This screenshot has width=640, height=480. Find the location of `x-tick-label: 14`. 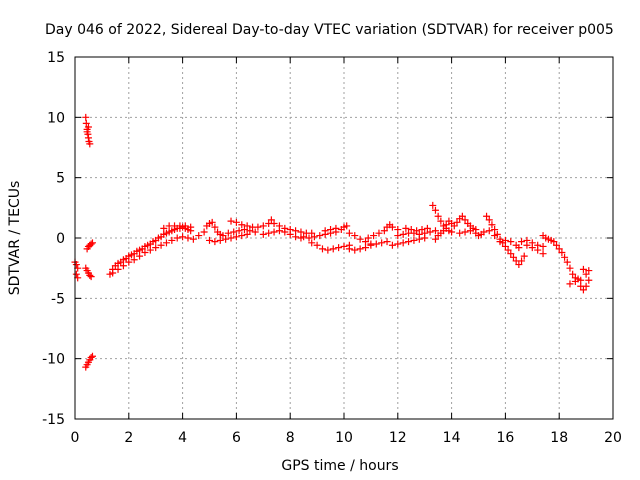

x-tick-label: 14 is located at coordinates (452, 438).